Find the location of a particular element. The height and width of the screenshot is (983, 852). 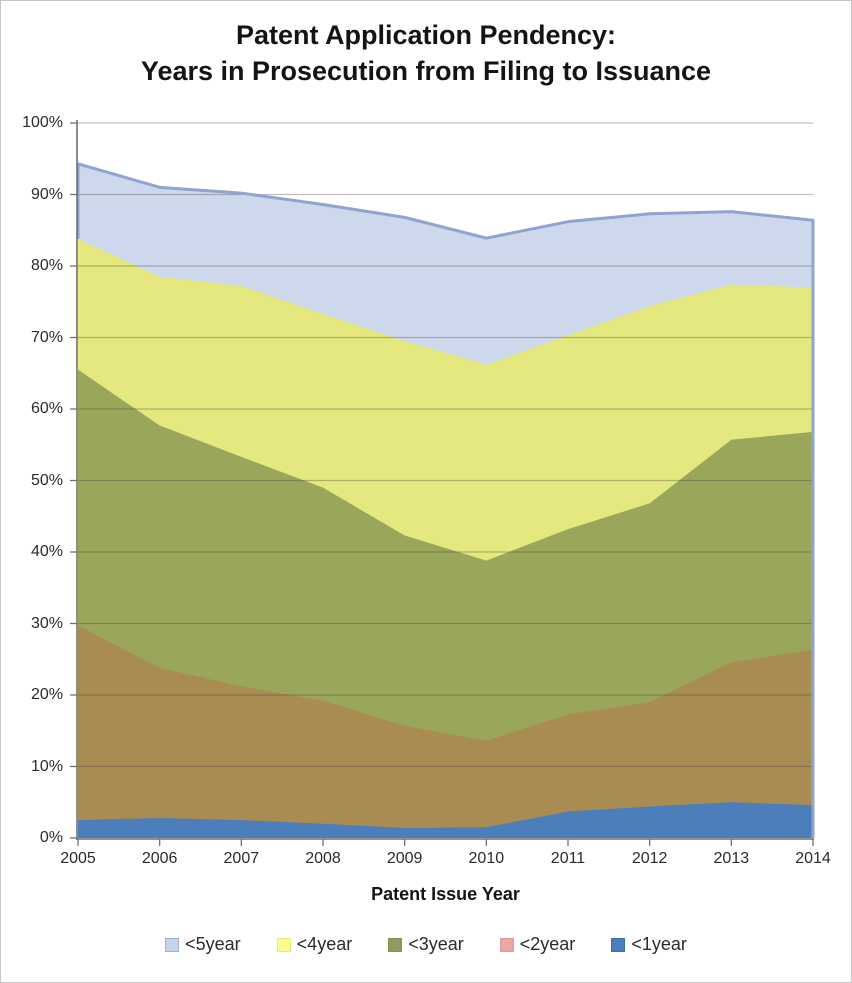

y-tick-label-0: 0% is located at coordinates (51, 837).